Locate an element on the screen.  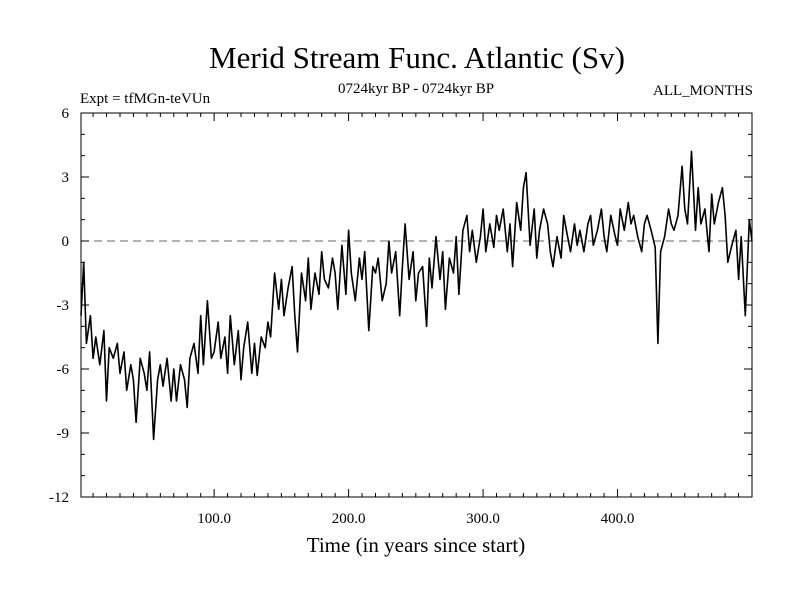
x-tick-label: 400.0 is located at coordinates (618, 519).